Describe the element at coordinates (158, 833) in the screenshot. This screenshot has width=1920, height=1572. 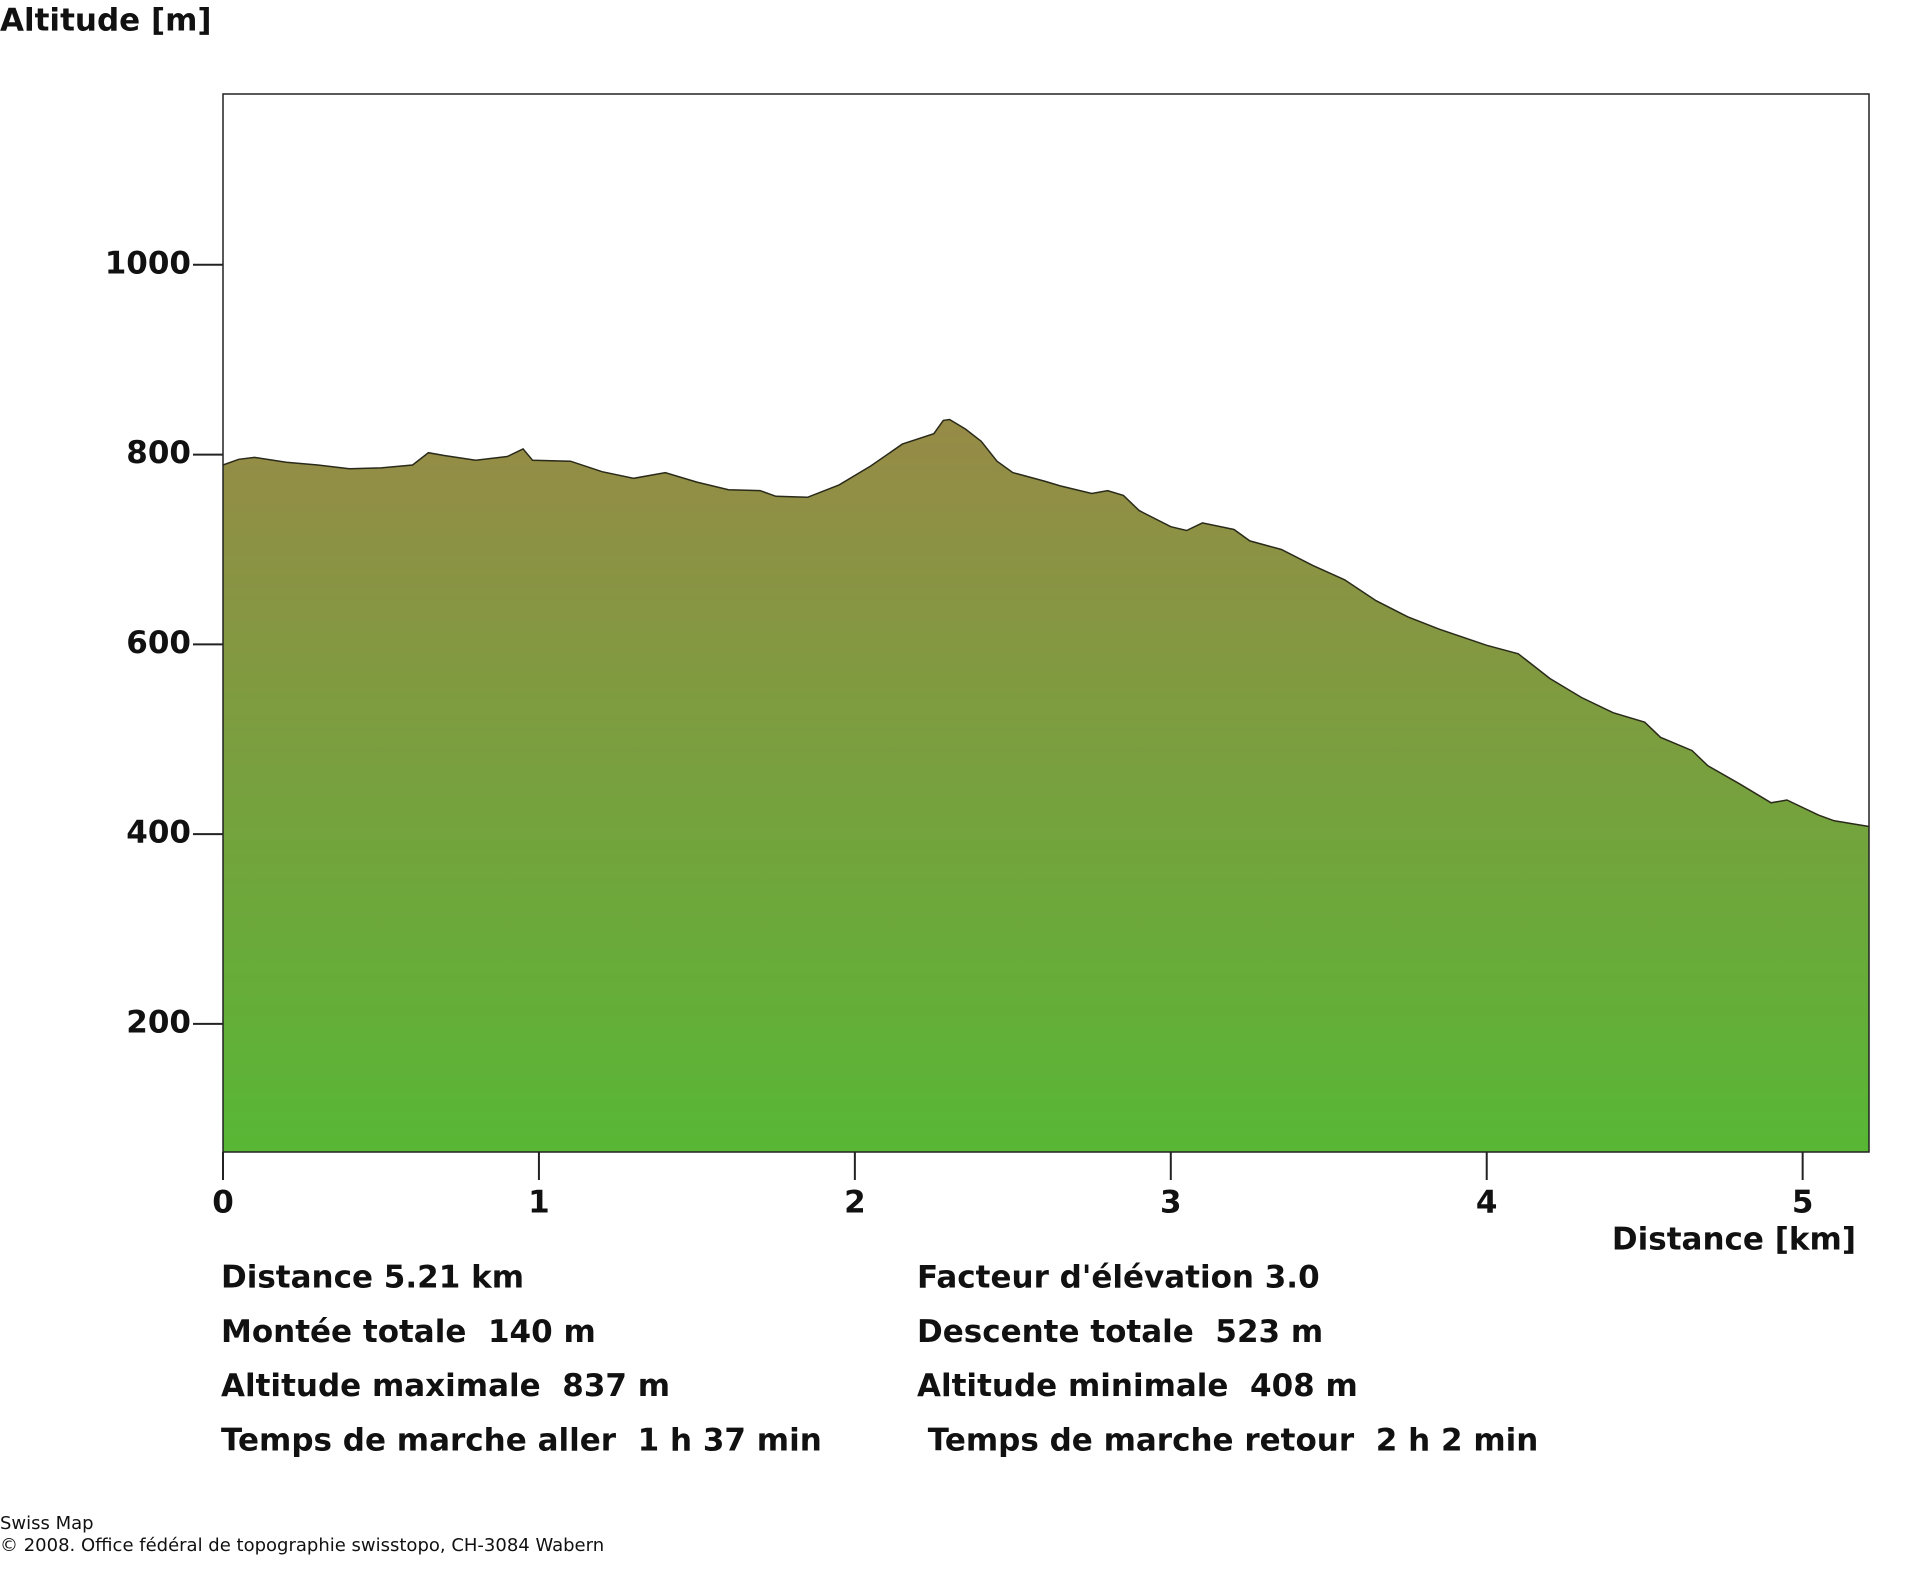
I see `y-tick-label: 400` at that location.